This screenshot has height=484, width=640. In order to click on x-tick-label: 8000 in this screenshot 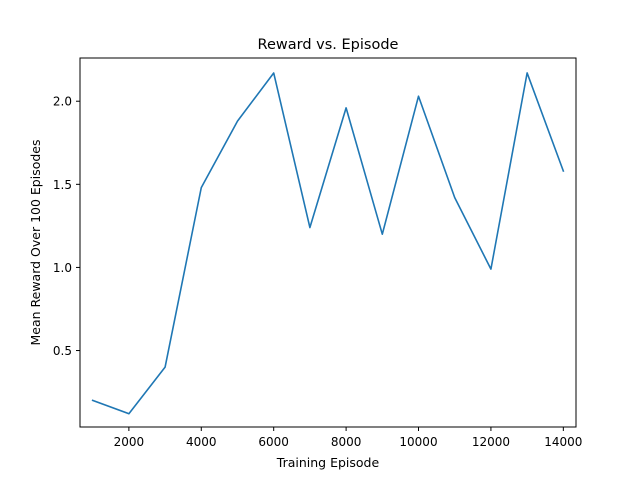, I will do `click(346, 442)`.